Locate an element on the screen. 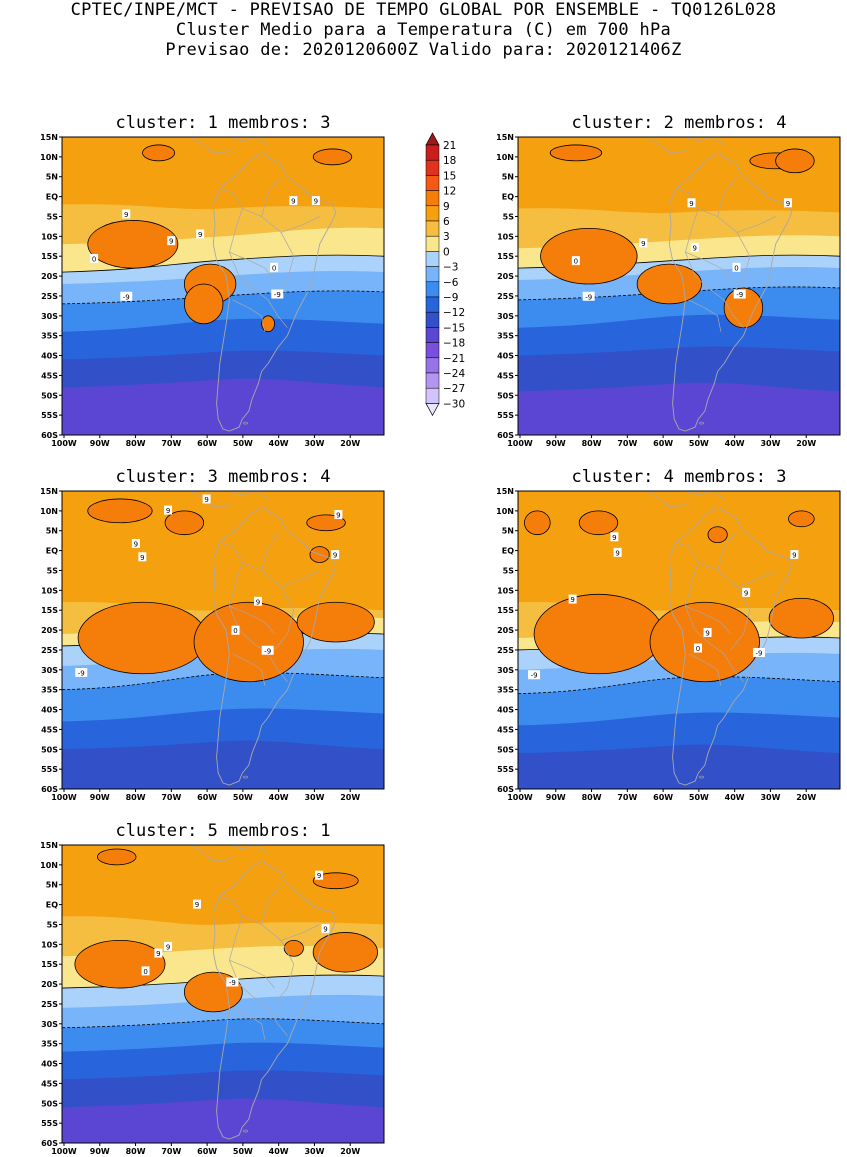 This screenshot has height=1157, width=847. lon-label: 60W is located at coordinates (207, 797).